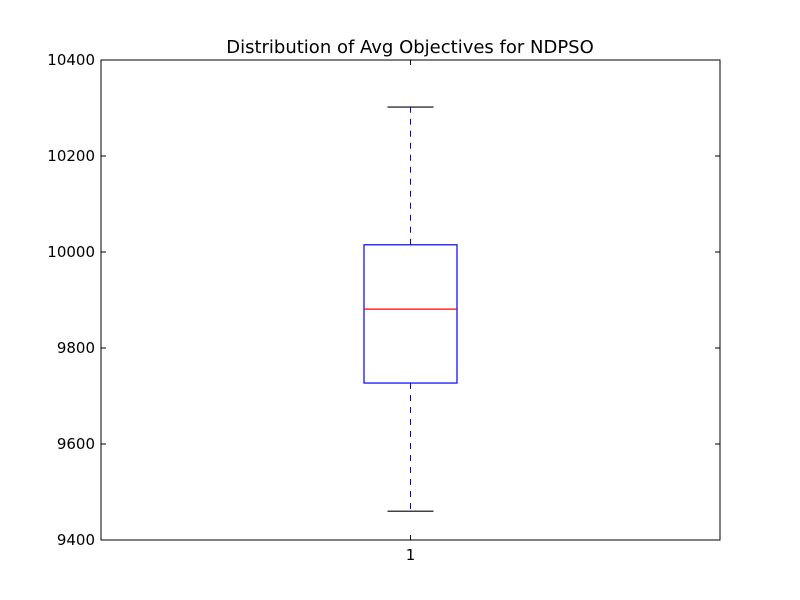 The height and width of the screenshot is (600, 800). I want to click on y-tick-label: 10400, so click(71, 60).